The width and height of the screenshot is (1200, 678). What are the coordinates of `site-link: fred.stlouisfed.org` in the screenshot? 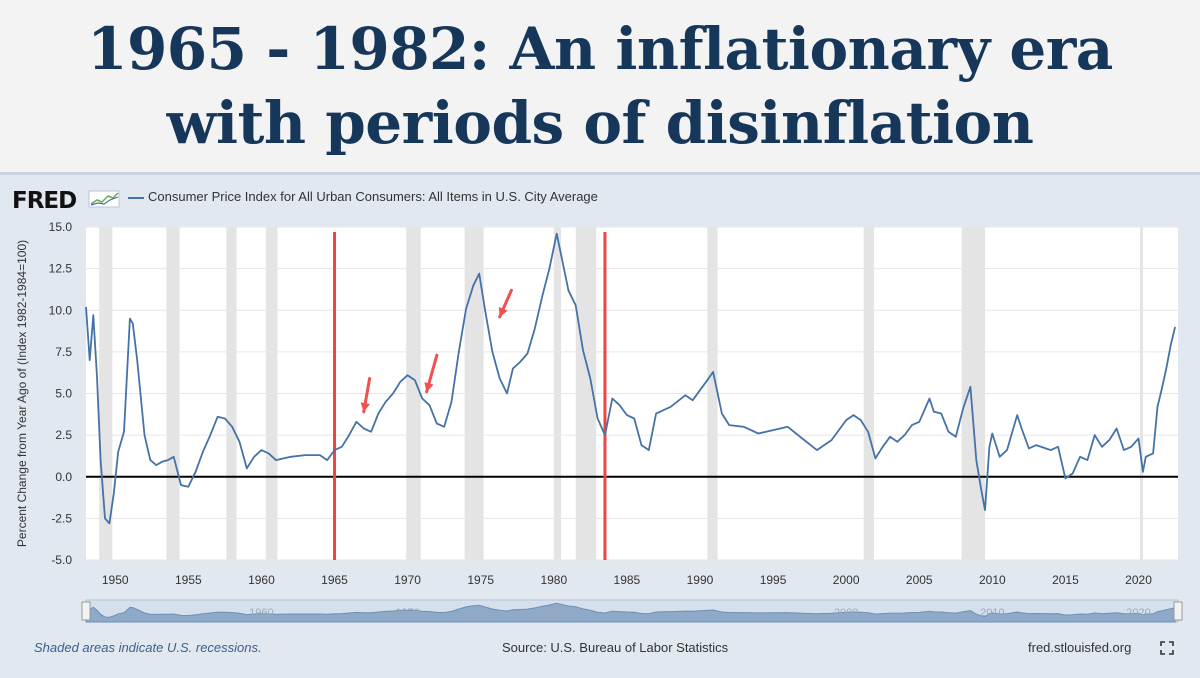 It's located at (1080, 647).